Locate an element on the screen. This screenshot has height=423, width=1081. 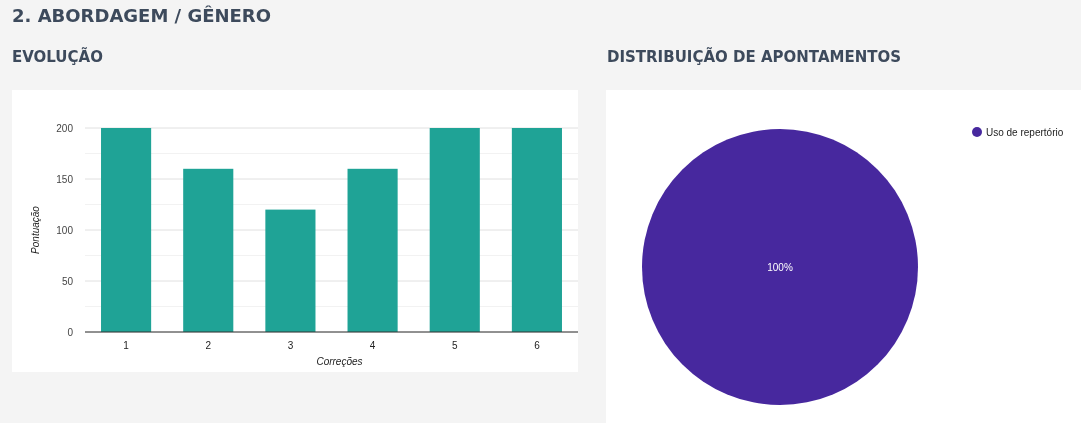
chart-title: DISTRIBUIÇÃO DE APONTAMENTOS is located at coordinates (754, 56).